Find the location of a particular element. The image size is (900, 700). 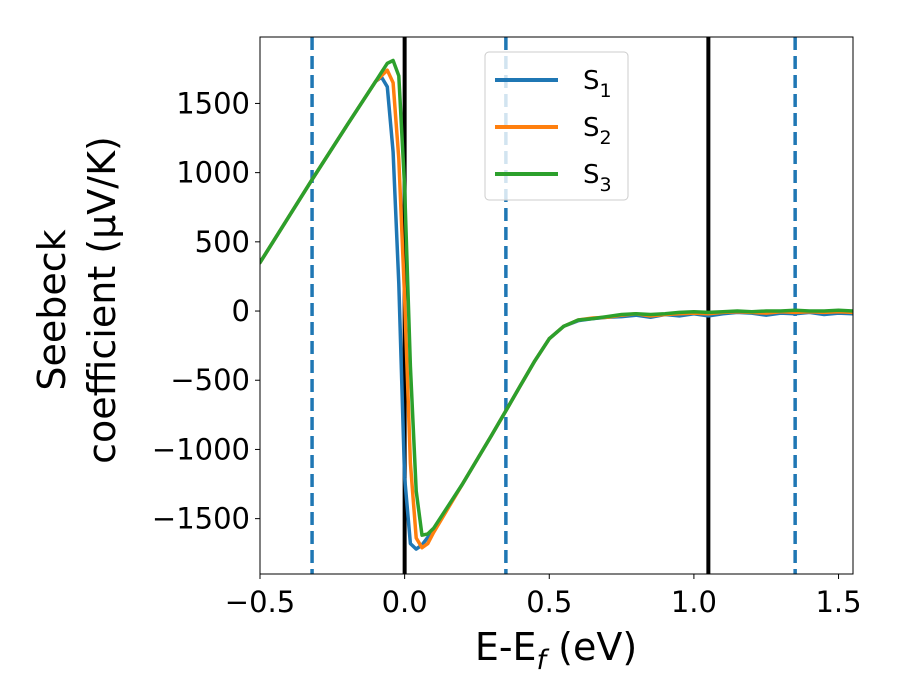

y-tick-label: −500 is located at coordinates (210, 380).